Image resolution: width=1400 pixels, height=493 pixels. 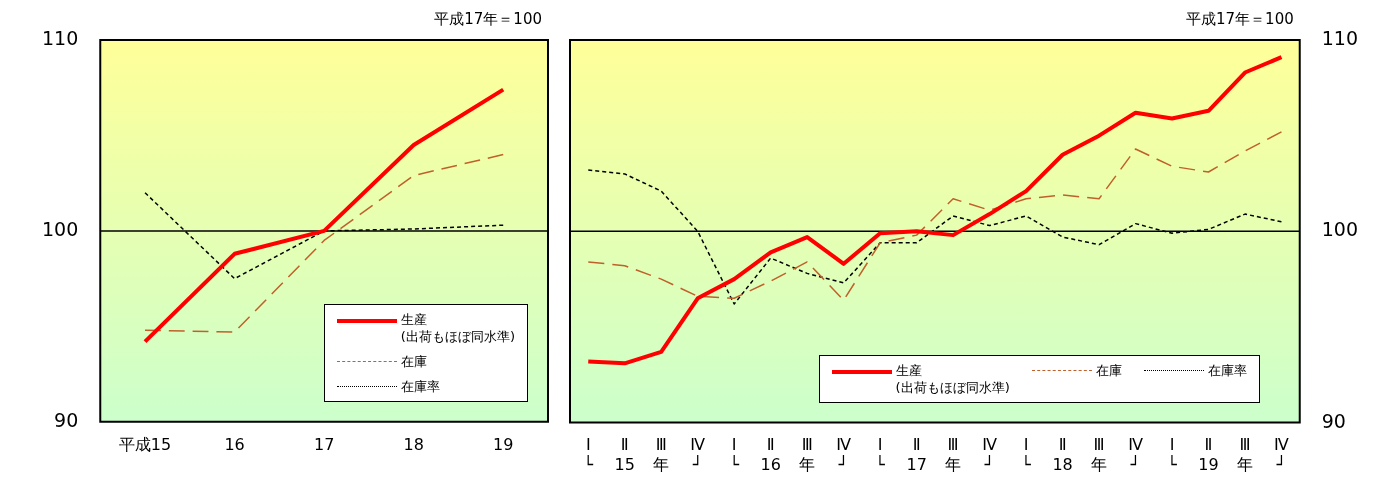 I want to click on x-tick-label: 16, so click(x=234, y=444).